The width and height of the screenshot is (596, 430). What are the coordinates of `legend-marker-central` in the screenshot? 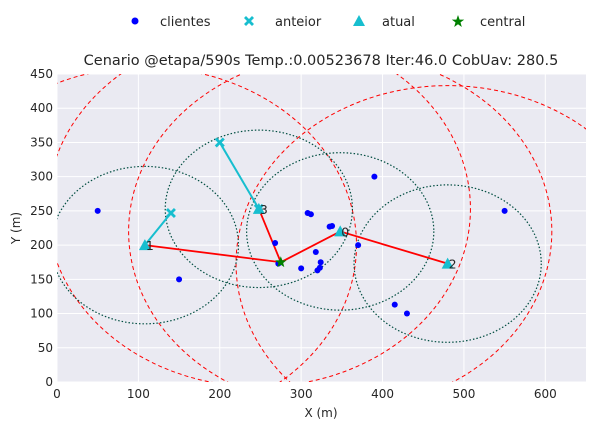 It's located at (458, 21).